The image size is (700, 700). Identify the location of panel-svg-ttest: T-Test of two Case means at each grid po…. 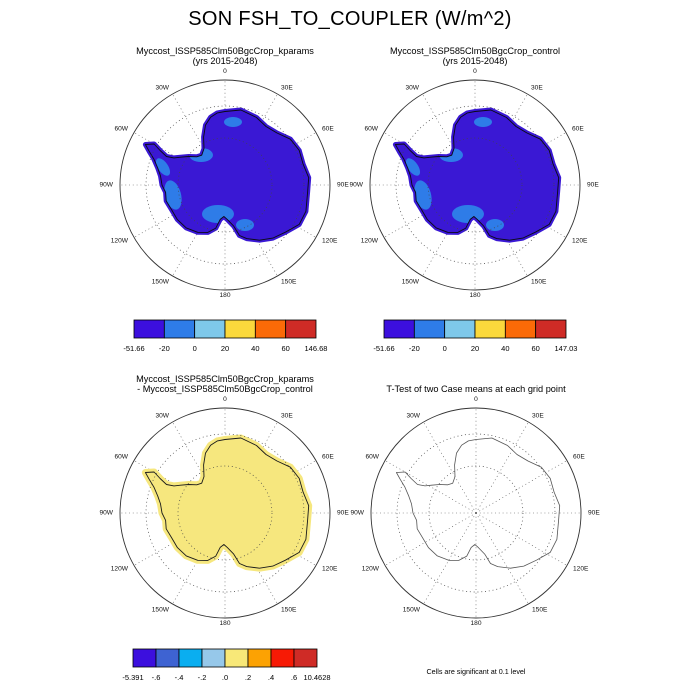
(475, 530).